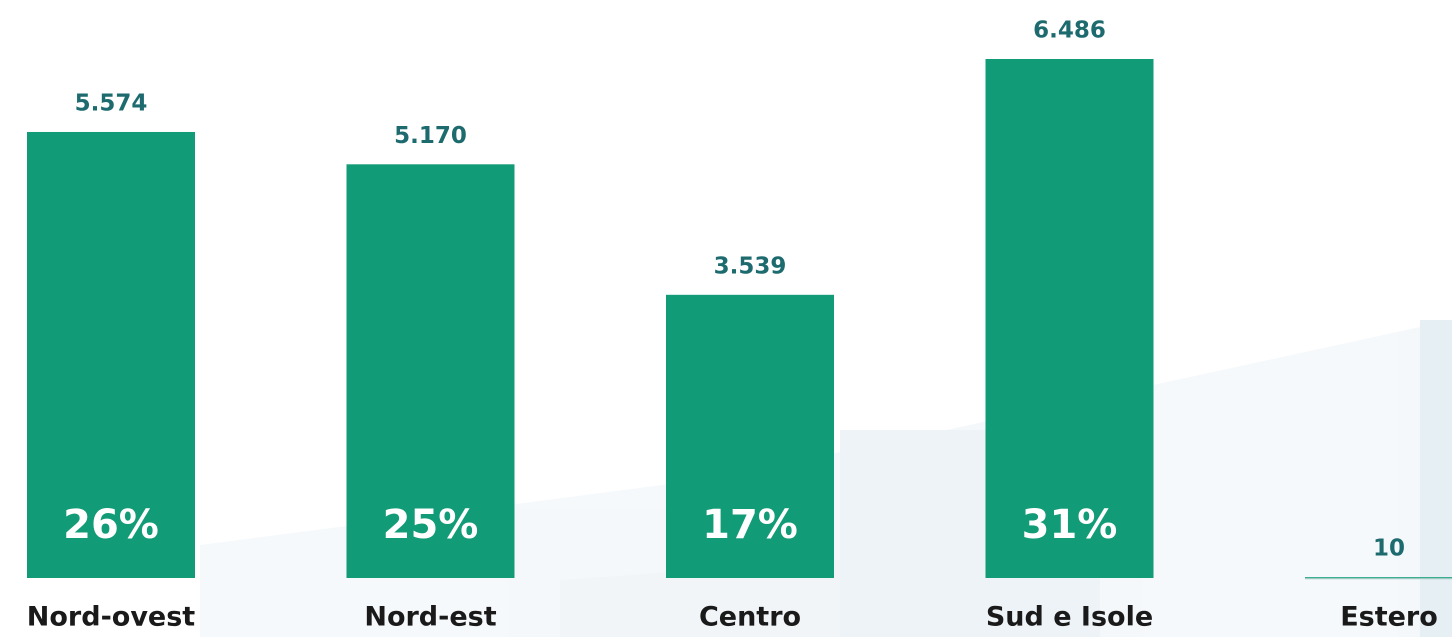 The height and width of the screenshot is (637, 1452). Describe the element at coordinates (1070, 525) in the screenshot. I see `share-label: 31%` at that location.